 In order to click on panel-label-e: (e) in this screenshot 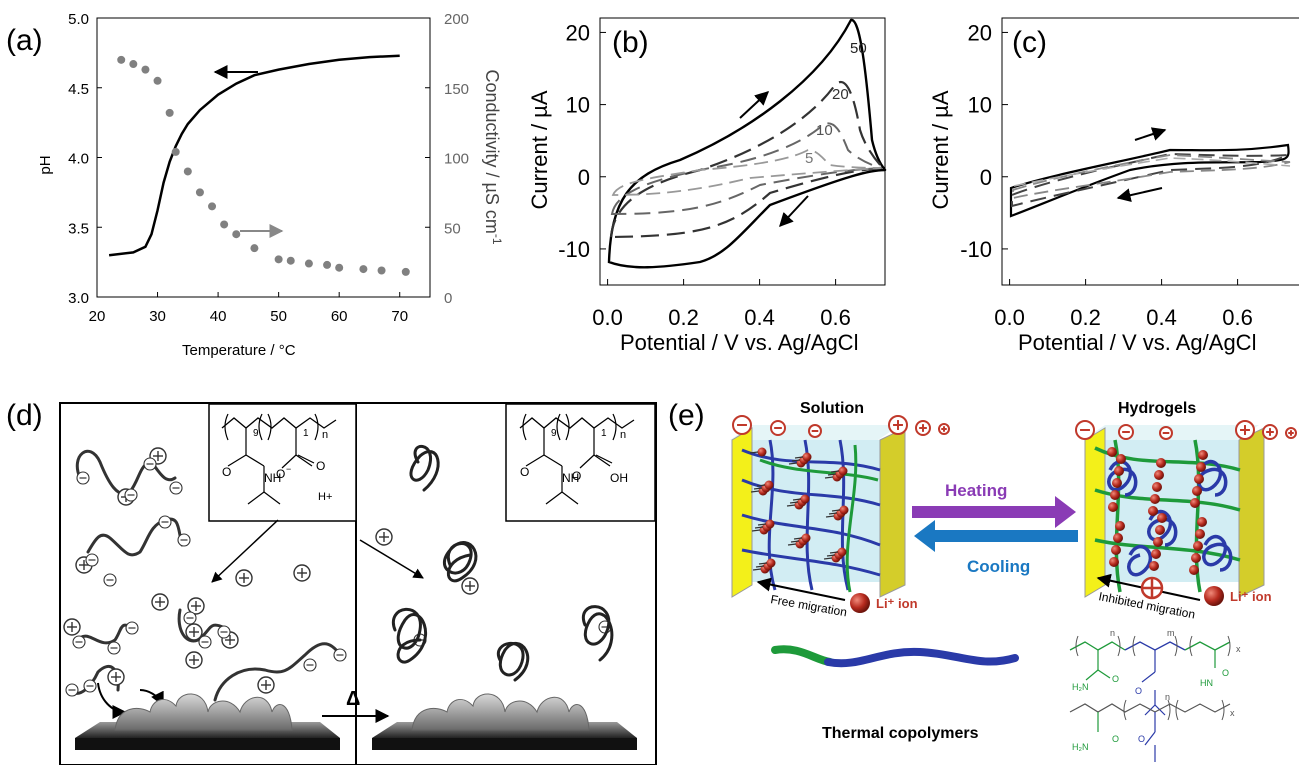, I will do `click(686, 415)`.